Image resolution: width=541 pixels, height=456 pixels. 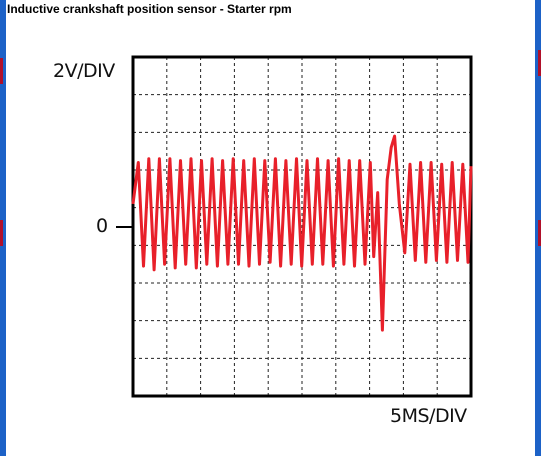 I want to click on right-edge-marker-bottom, so click(x=539, y=233).